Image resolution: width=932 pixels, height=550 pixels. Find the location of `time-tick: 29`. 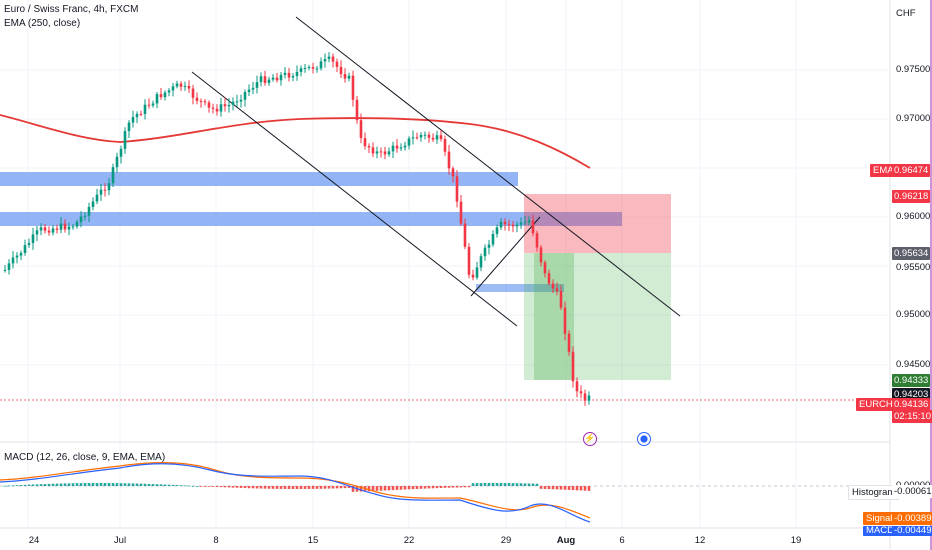

time-tick: 29 is located at coordinates (506, 540).